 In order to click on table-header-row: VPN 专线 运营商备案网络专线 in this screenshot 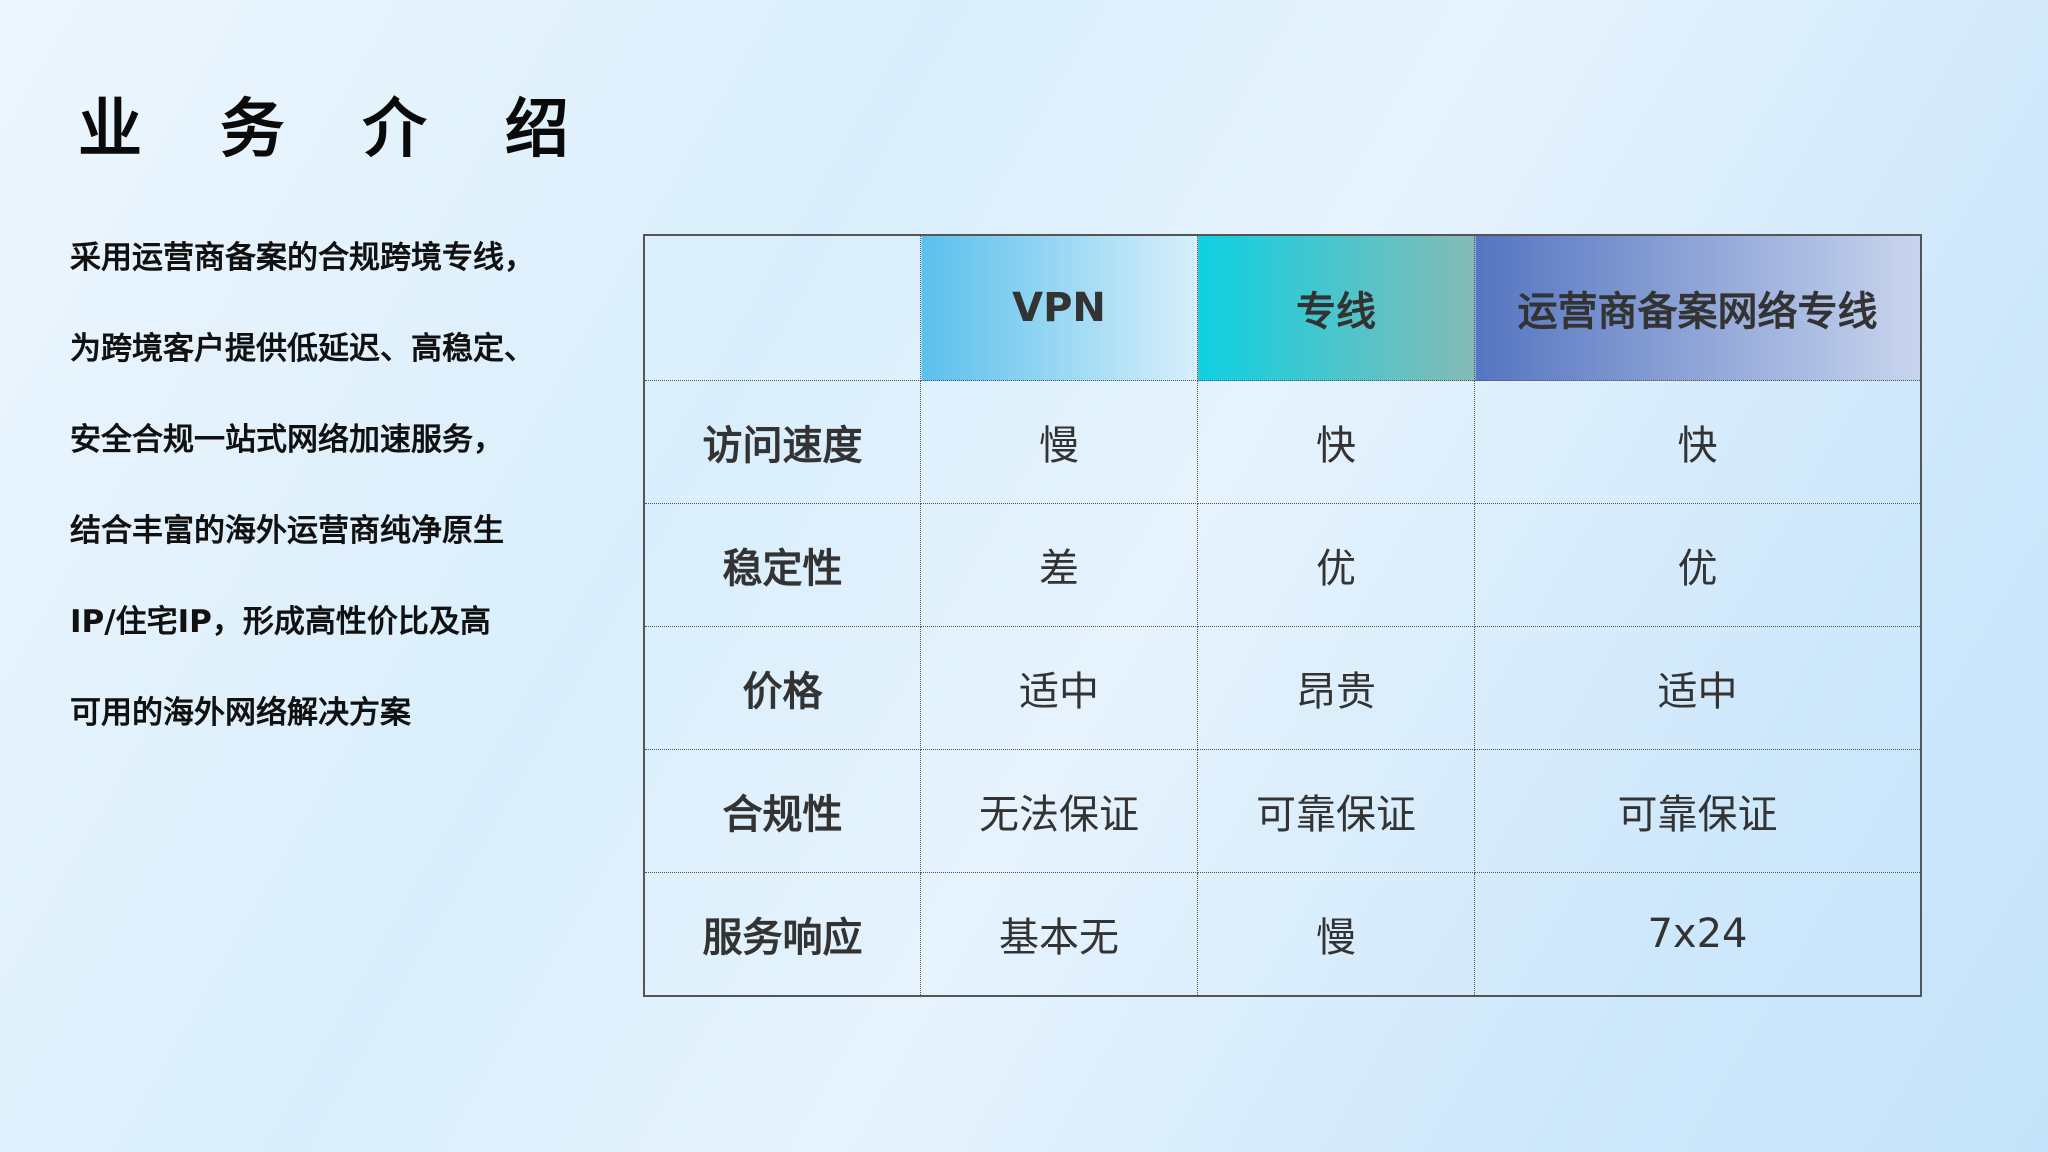, I will do `click(1282, 307)`.